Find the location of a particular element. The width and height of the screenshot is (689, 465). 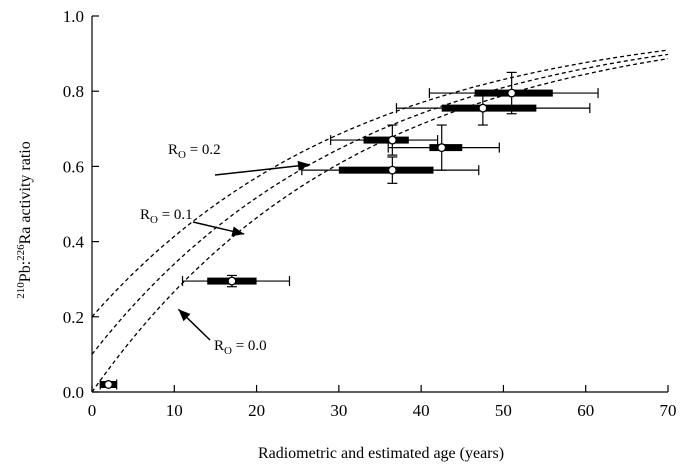

y-tick-label-0: 0.0 is located at coordinates (73, 392).